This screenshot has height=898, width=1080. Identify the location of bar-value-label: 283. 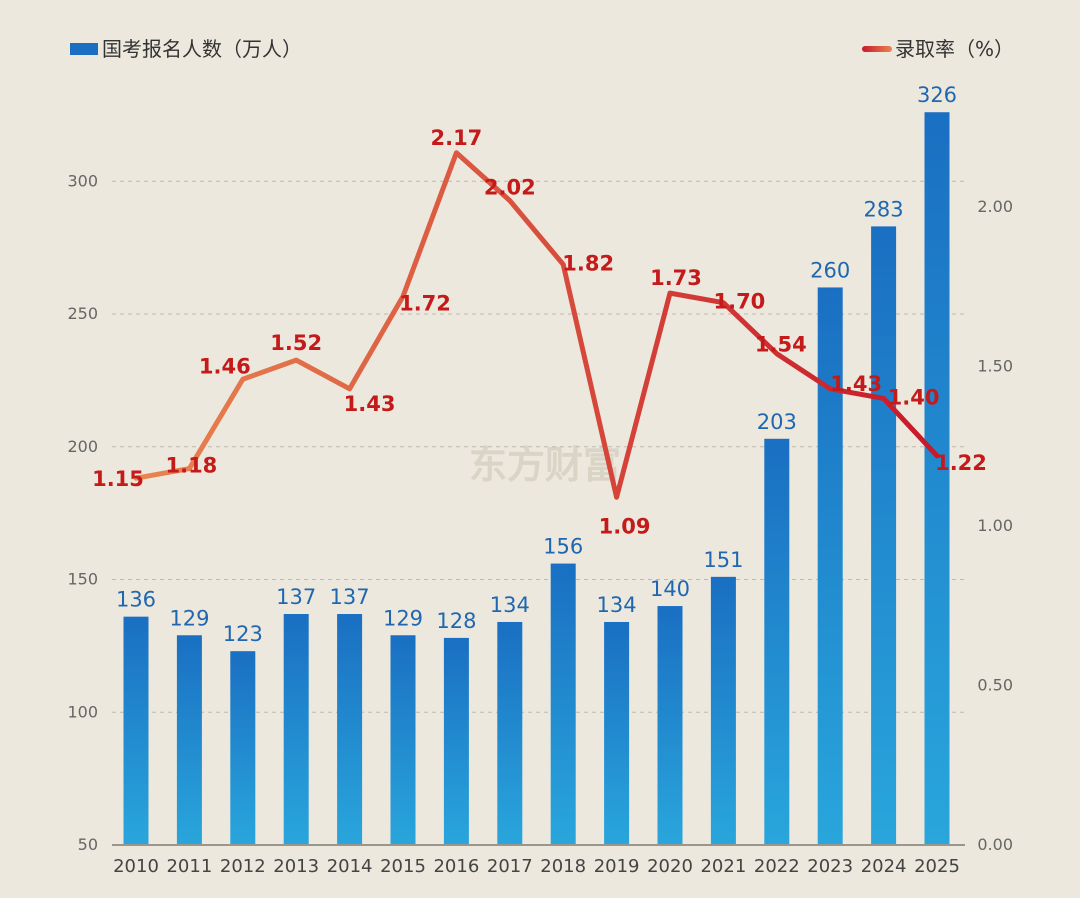
(884, 209).